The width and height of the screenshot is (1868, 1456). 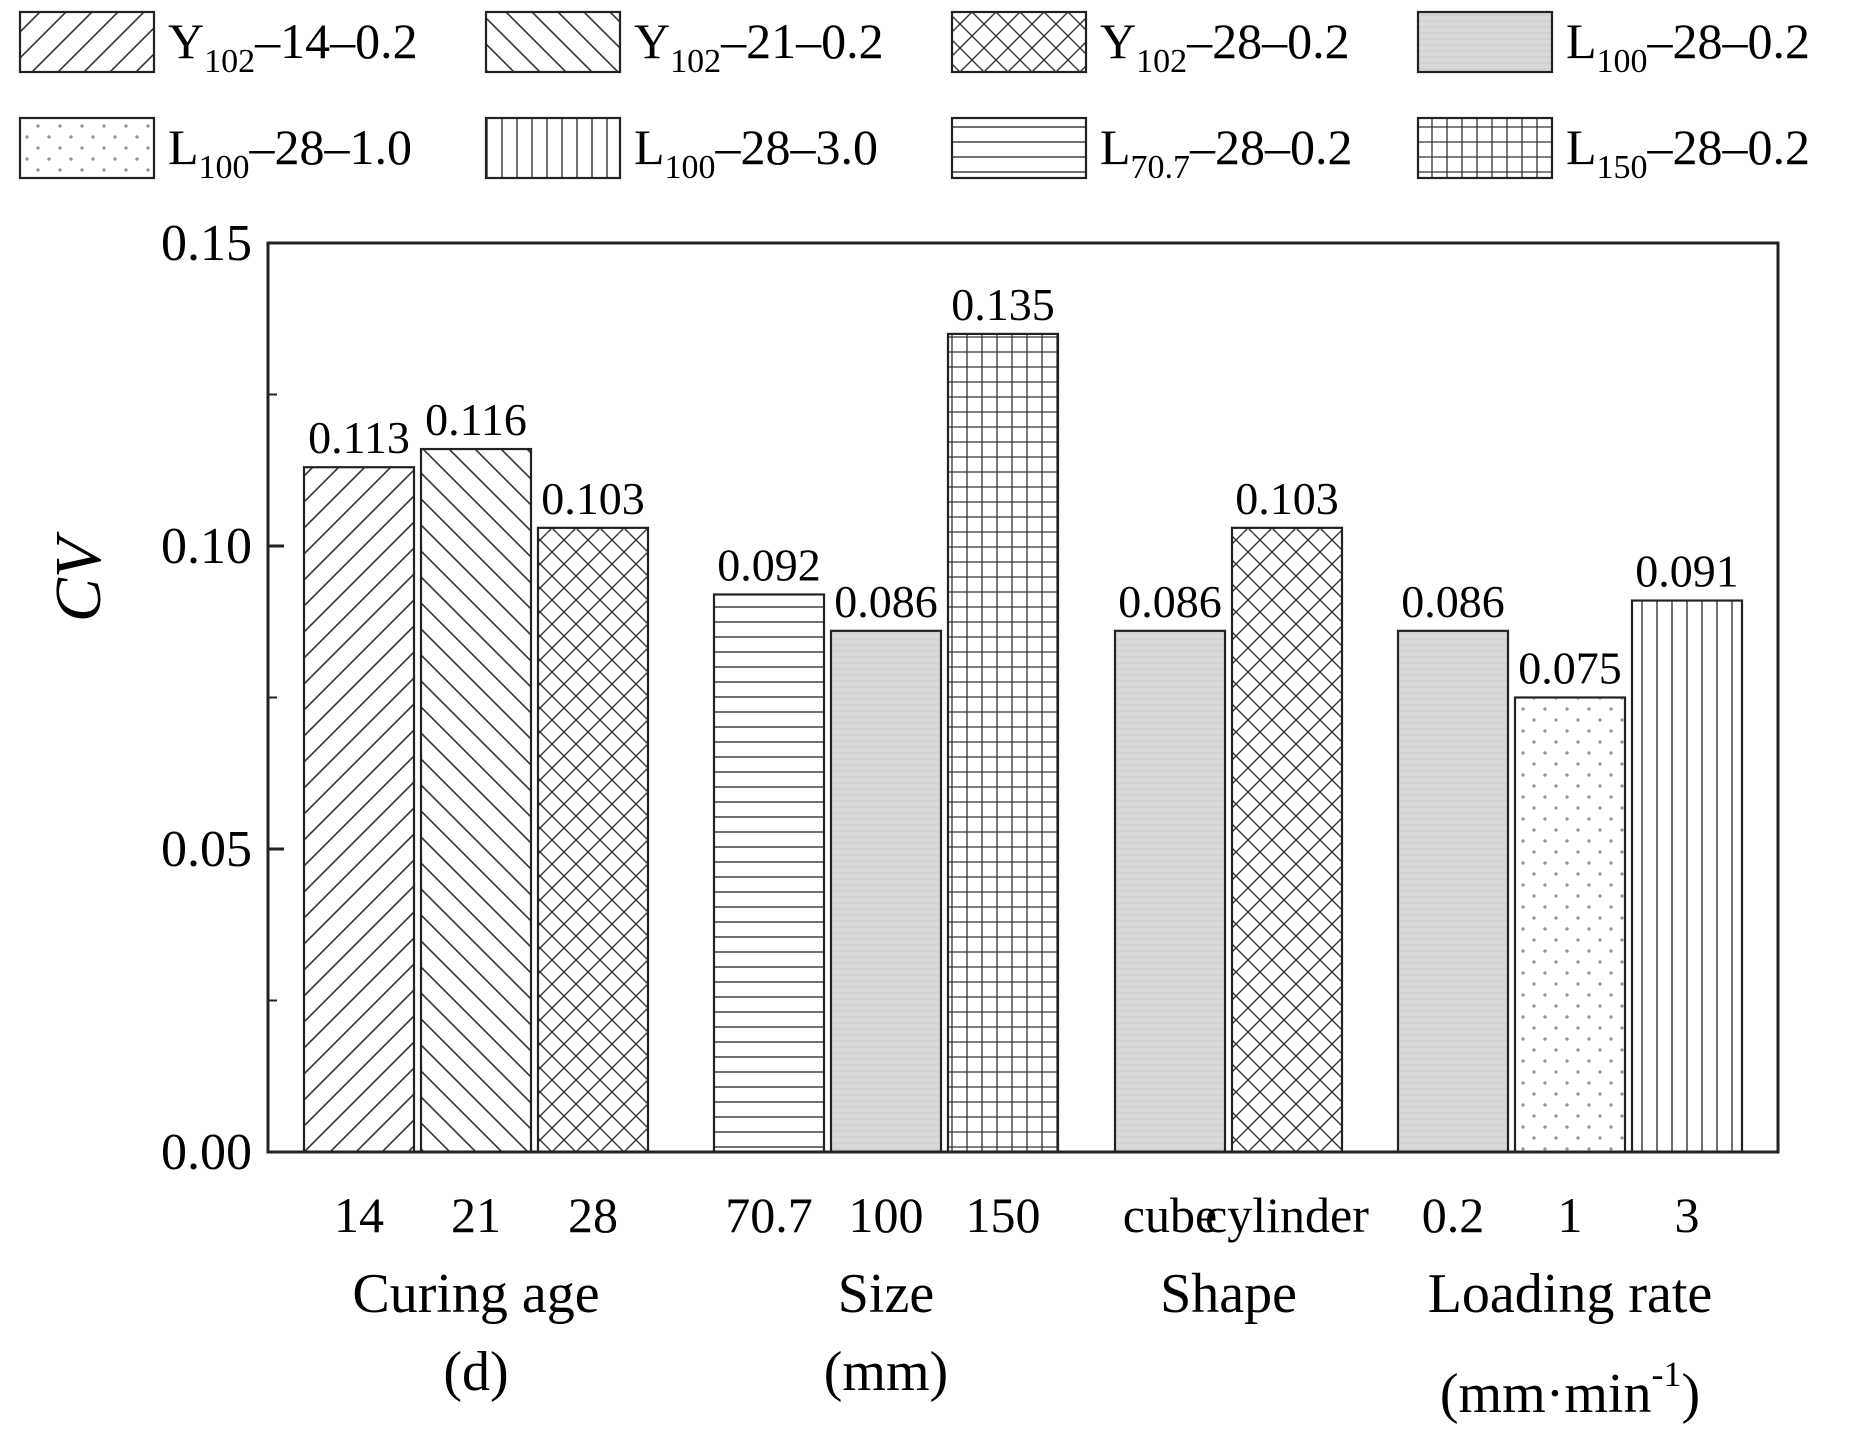 What do you see at coordinates (1287, 840) in the screenshot?
I see `bar-cylinder` at bounding box center [1287, 840].